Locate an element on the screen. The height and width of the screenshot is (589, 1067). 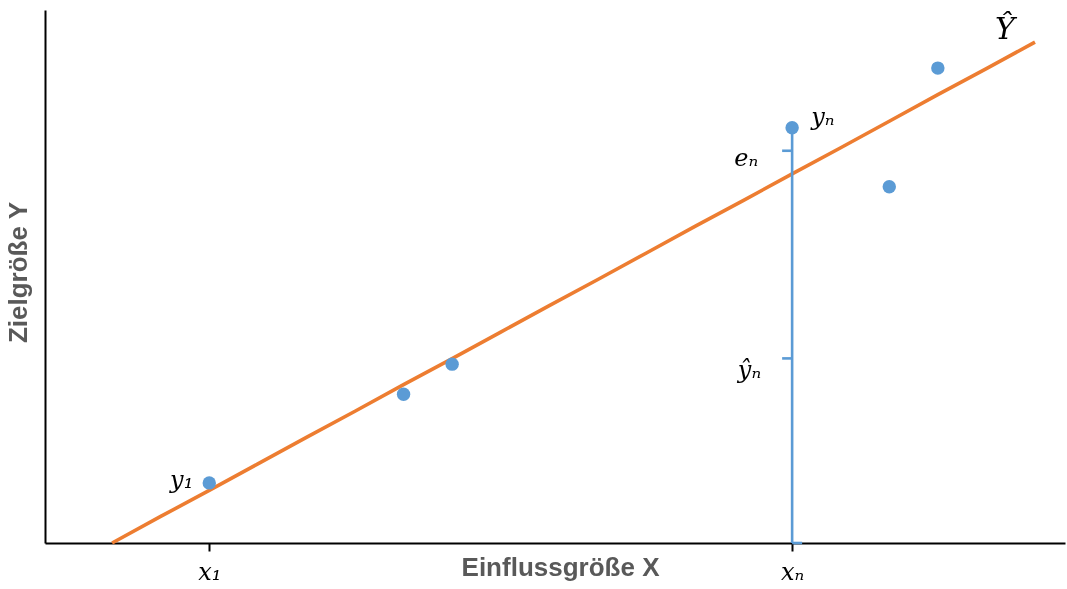
x-tick-label: x₁ is located at coordinates (210, 571).